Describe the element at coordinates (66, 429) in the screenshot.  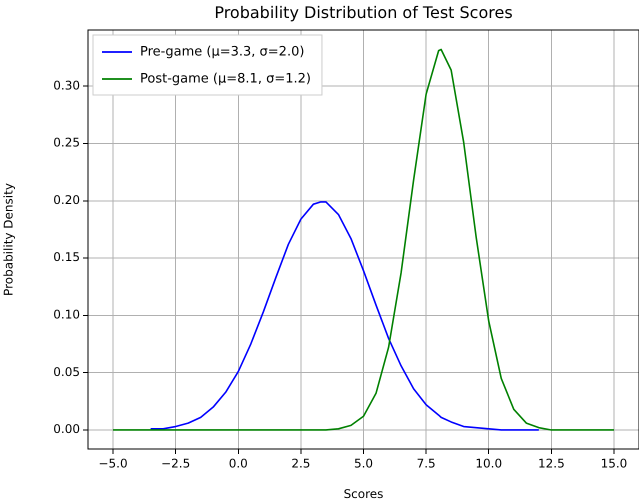
I see `y-tick-label: 0.00` at that location.